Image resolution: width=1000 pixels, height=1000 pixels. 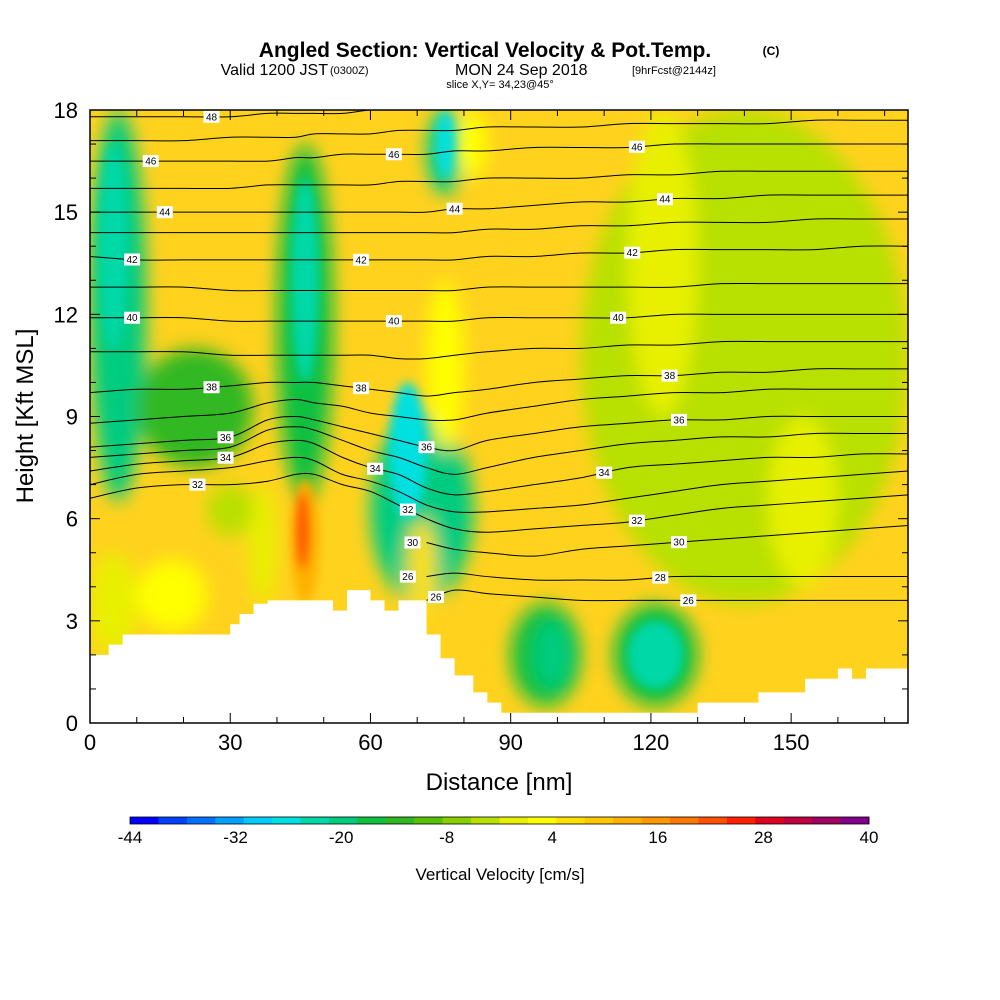 I want to click on contour-label-40-0: 40, so click(x=132, y=317).